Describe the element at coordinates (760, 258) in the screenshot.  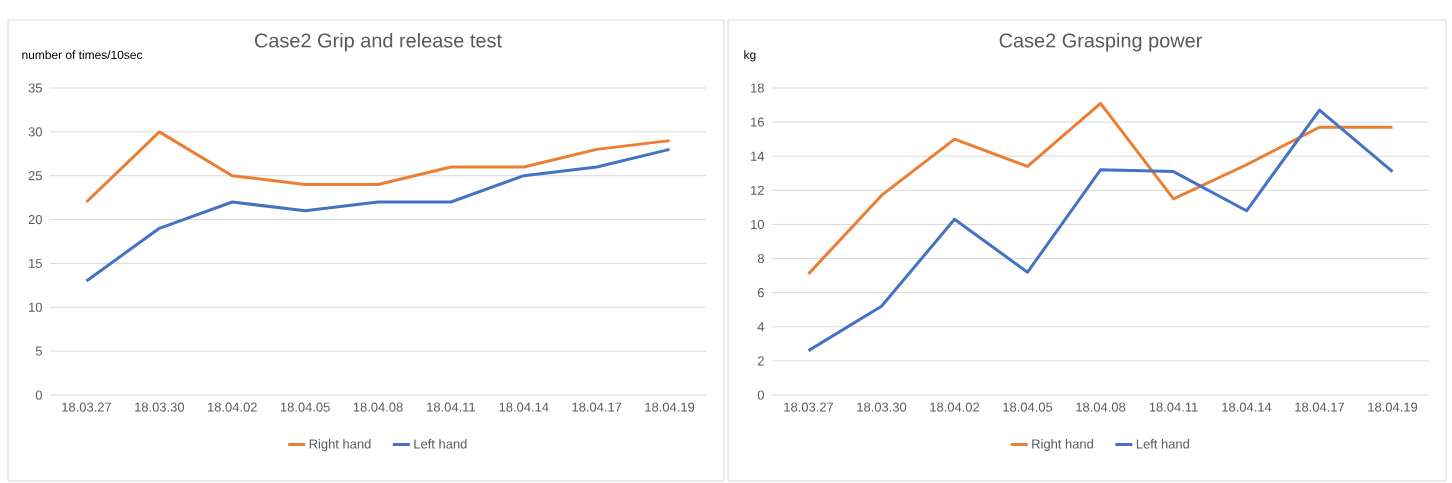
I see `y-tick-label: 8` at that location.